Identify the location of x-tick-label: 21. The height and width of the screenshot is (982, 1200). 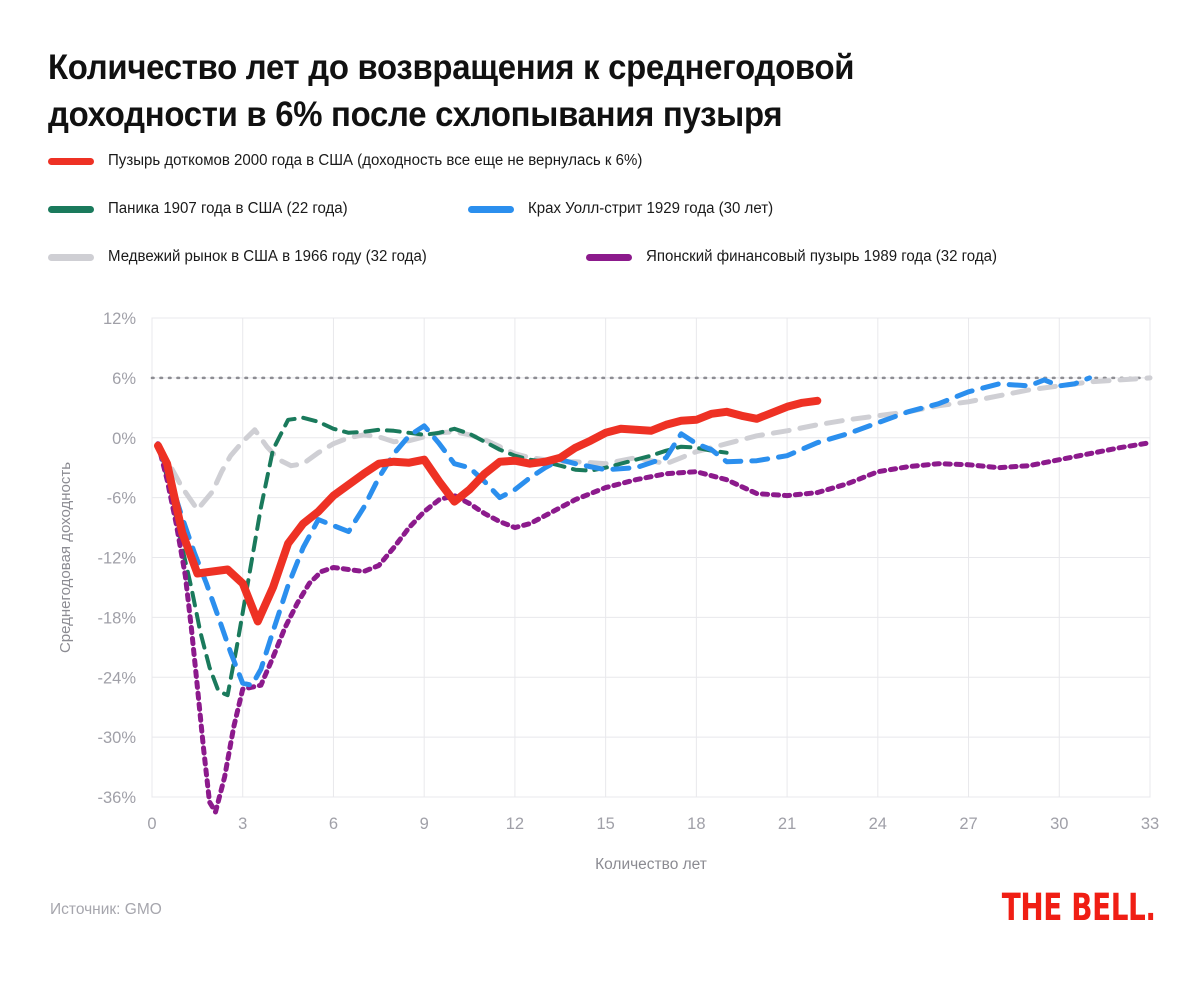
(787, 824).